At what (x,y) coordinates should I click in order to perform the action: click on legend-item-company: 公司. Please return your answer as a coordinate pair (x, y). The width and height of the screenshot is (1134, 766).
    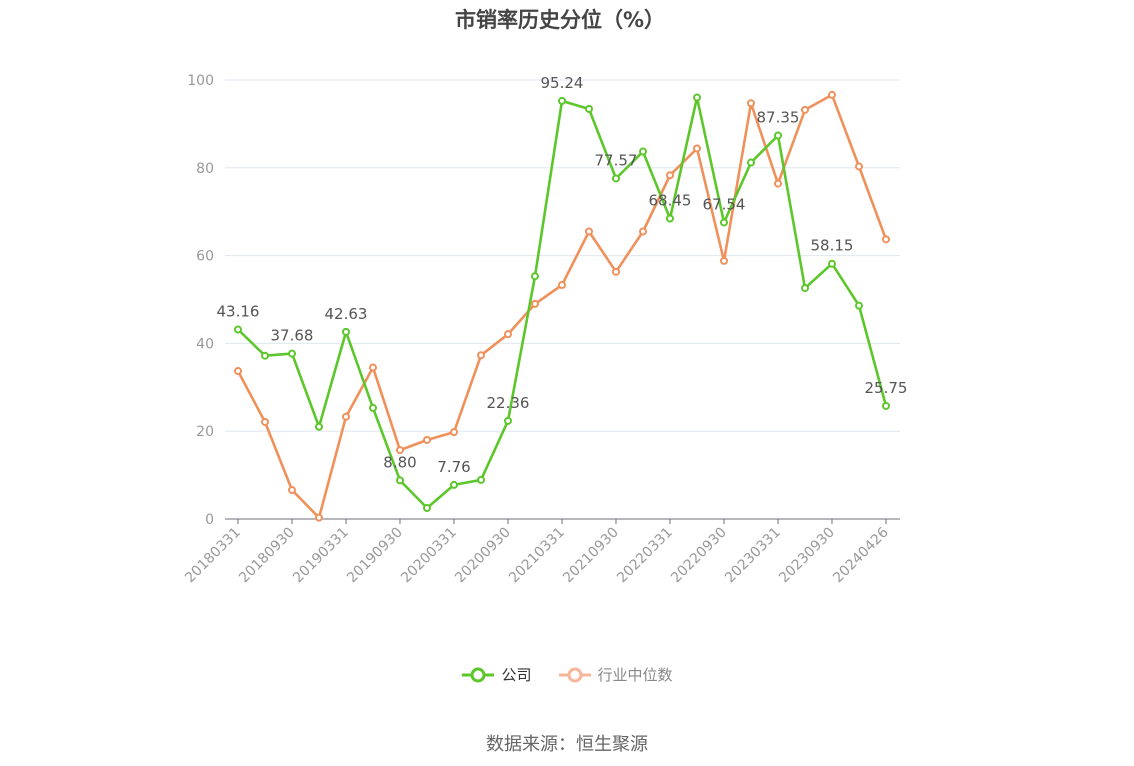
    Looking at the image, I should click on (496, 674).